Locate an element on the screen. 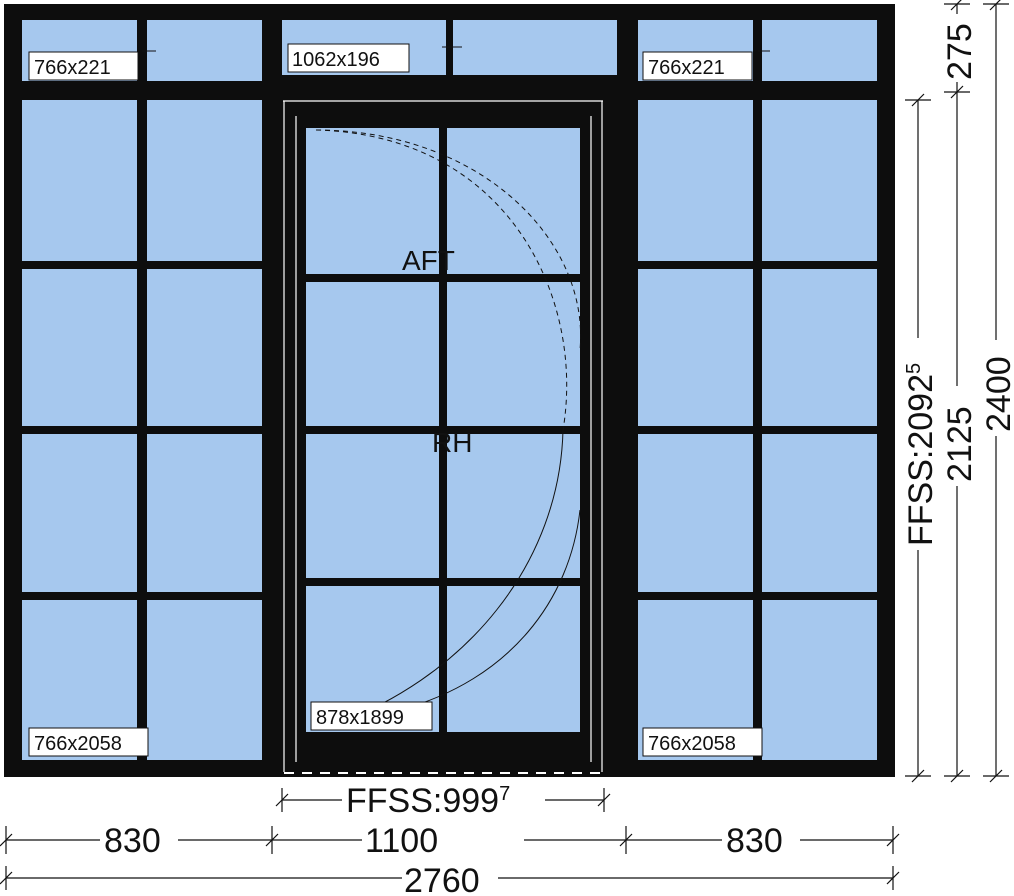 This screenshot has width=1014, height=896. dim-door-ffss-width-sup: 7 is located at coordinates (504, 794).